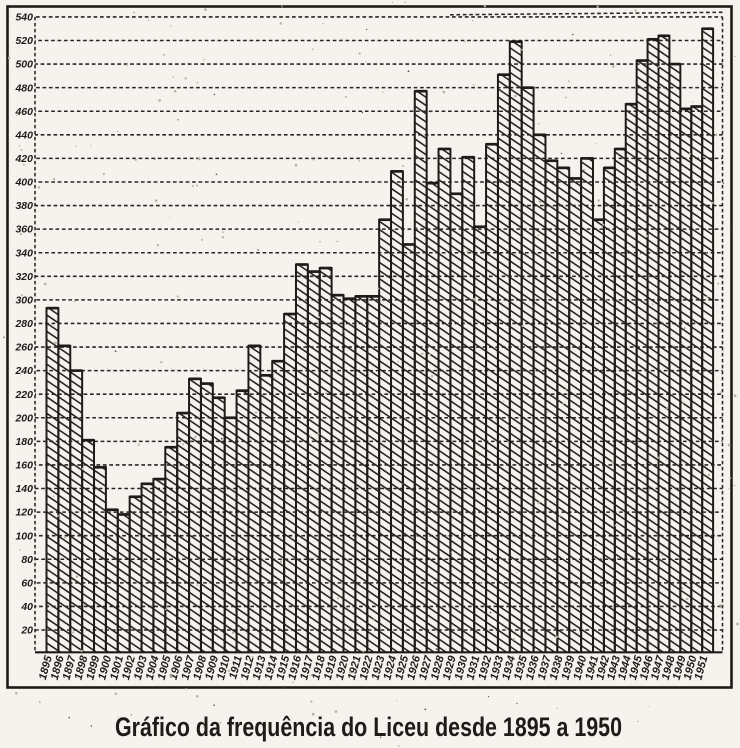  I want to click on svg-text: 20, so click(26, 631).